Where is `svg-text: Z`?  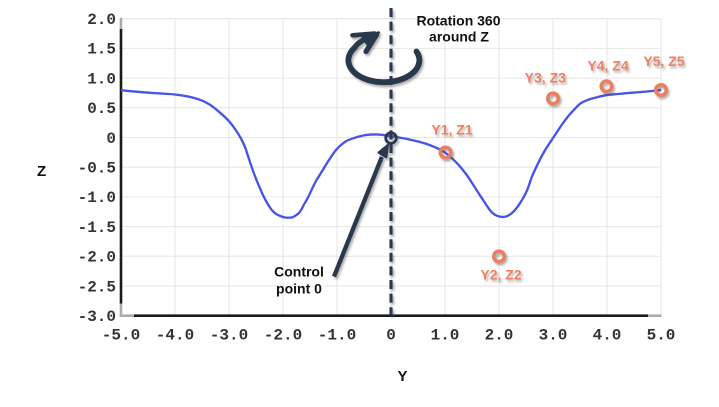 svg-text: Z is located at coordinates (41, 171).